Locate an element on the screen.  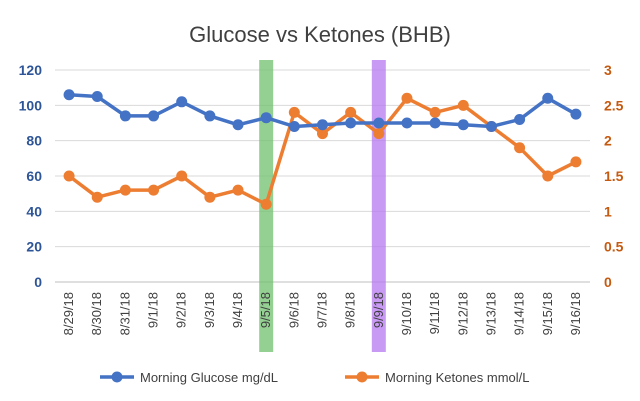
x-tick-label: 9/12/18 is located at coordinates (462, 313).